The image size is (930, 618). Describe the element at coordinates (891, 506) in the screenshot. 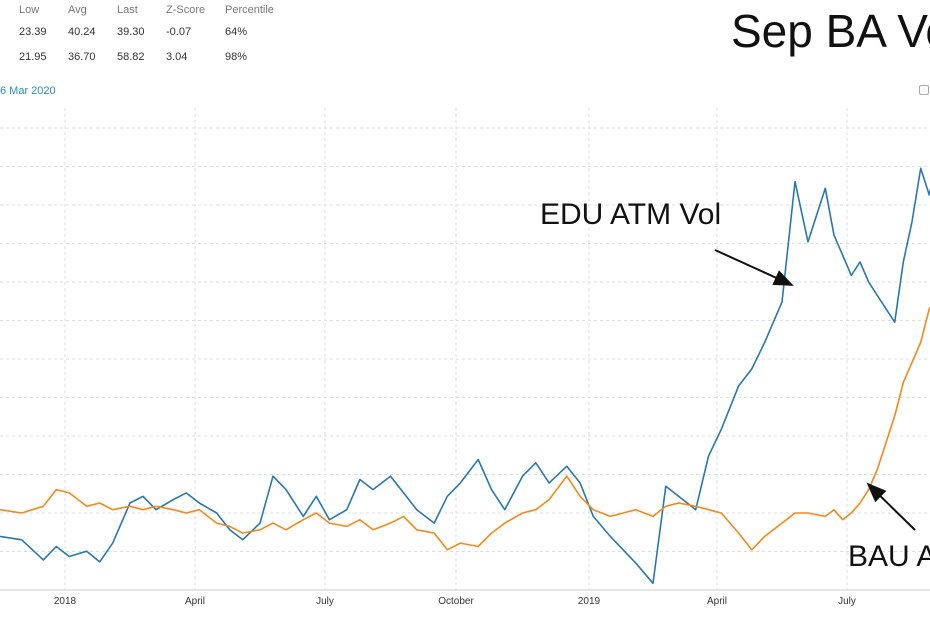

I see `bau-annotation-arrow` at that location.